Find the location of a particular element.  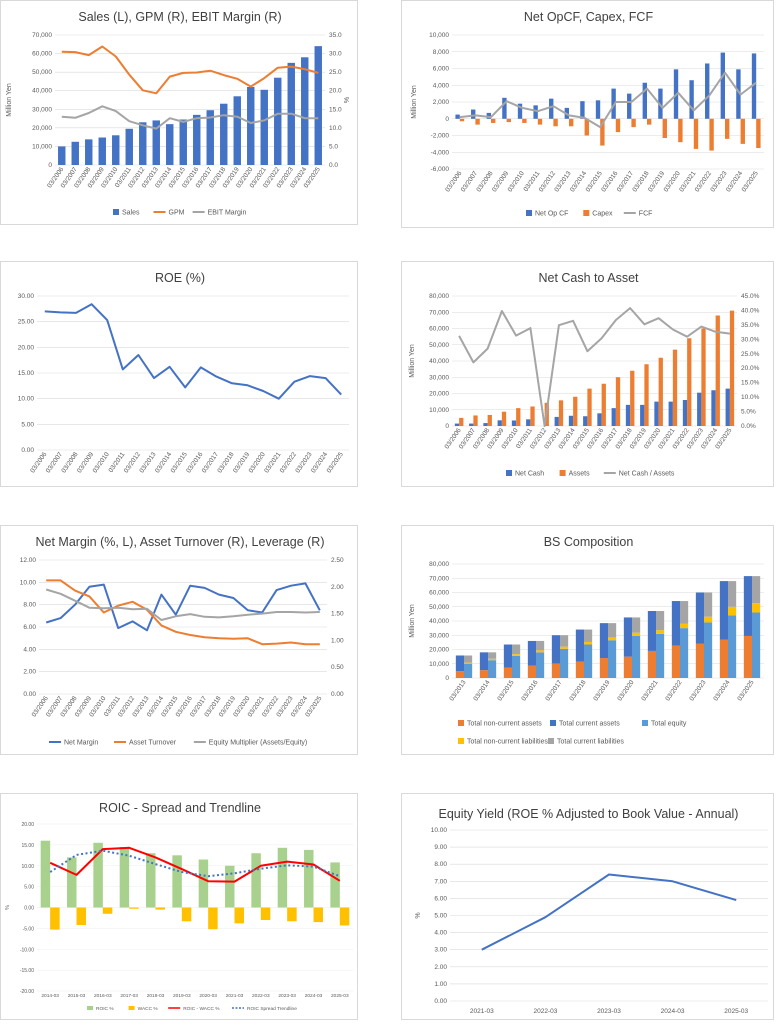

legend-label: ROIC - WACC % is located at coordinates (201, 1009).